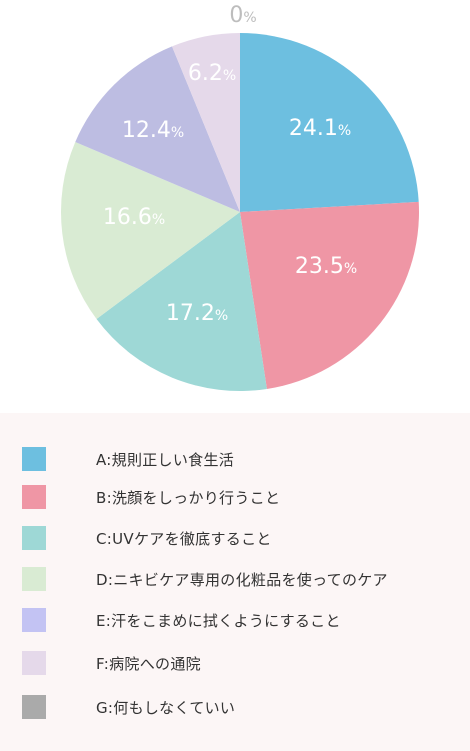 The height and width of the screenshot is (751, 470). What do you see at coordinates (34, 497) in the screenshot?
I see `legend-swatch-b` at bounding box center [34, 497].